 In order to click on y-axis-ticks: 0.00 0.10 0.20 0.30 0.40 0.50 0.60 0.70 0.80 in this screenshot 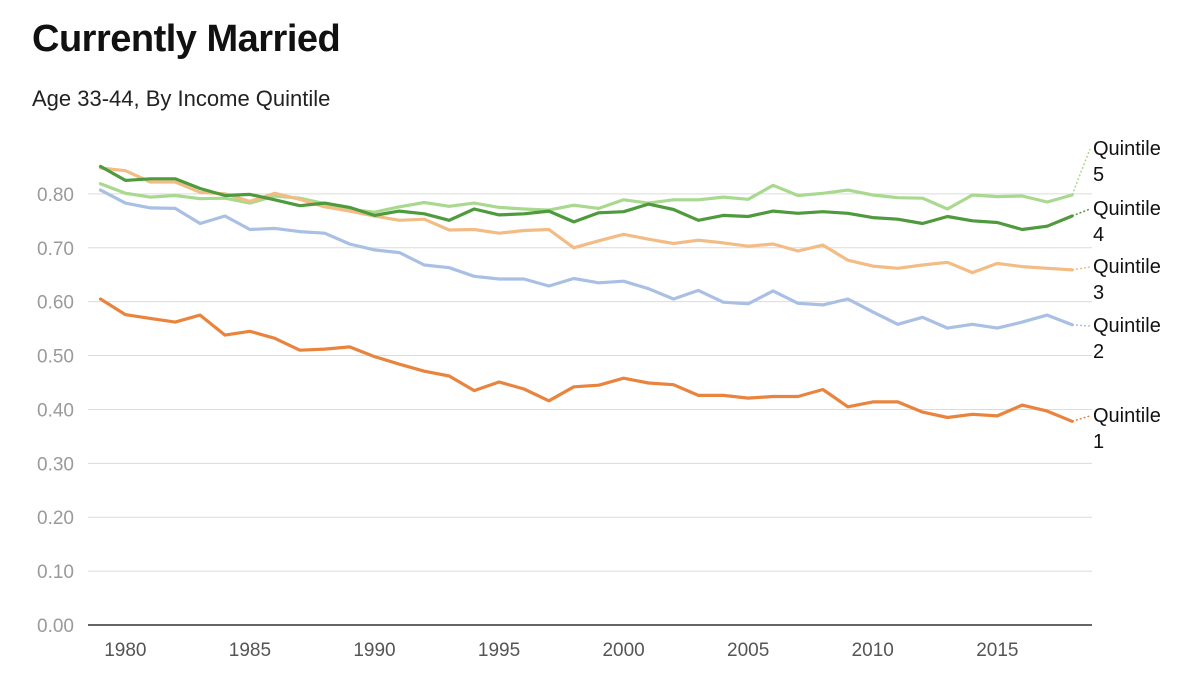, I will do `click(55, 411)`.